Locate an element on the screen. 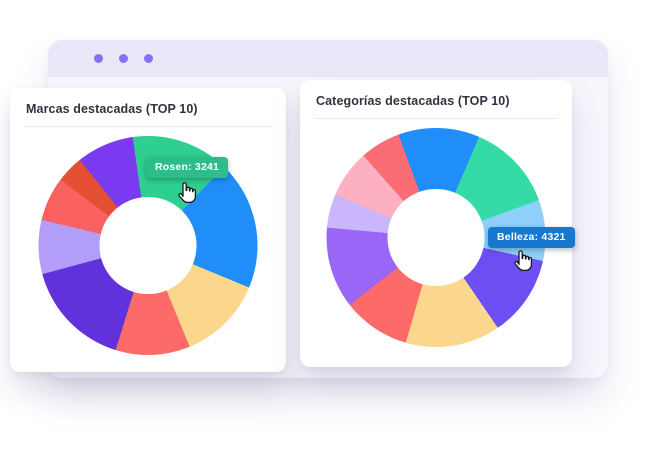 This screenshot has height=464, width=656. window-header is located at coordinates (328, 58).